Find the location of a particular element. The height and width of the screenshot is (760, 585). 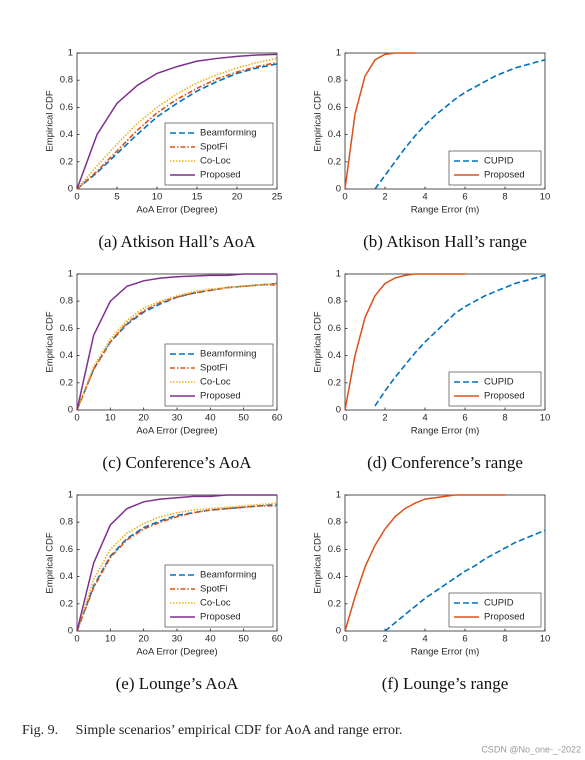

subfigure-caption: (a) Atkison Hall’s AoA is located at coordinates (177, 241).